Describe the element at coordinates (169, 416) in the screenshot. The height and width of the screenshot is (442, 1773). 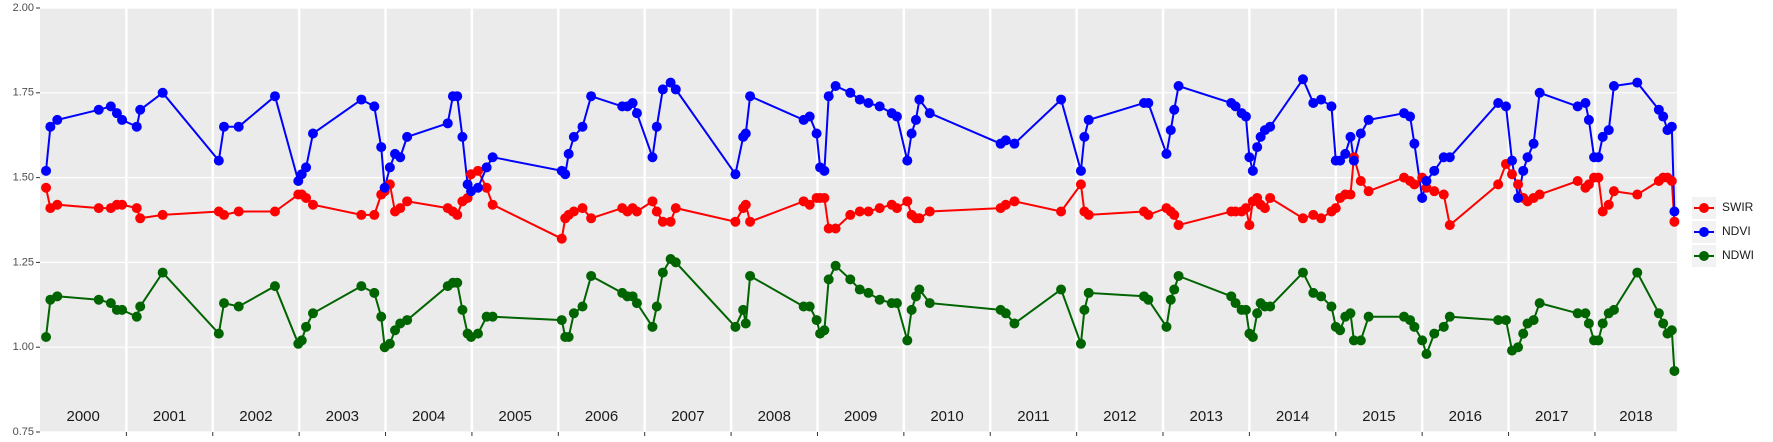
I see `year-label: 2001` at that location.